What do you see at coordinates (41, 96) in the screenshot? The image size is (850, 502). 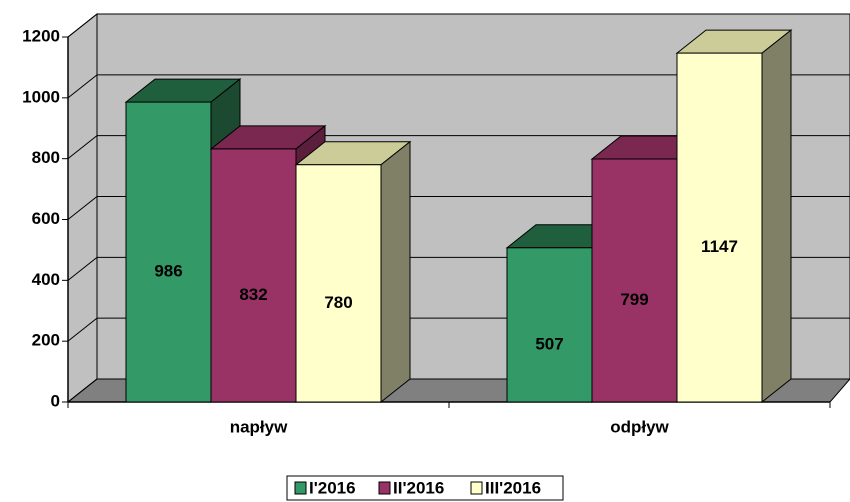 I see `y-tick-label: 1000` at bounding box center [41, 96].